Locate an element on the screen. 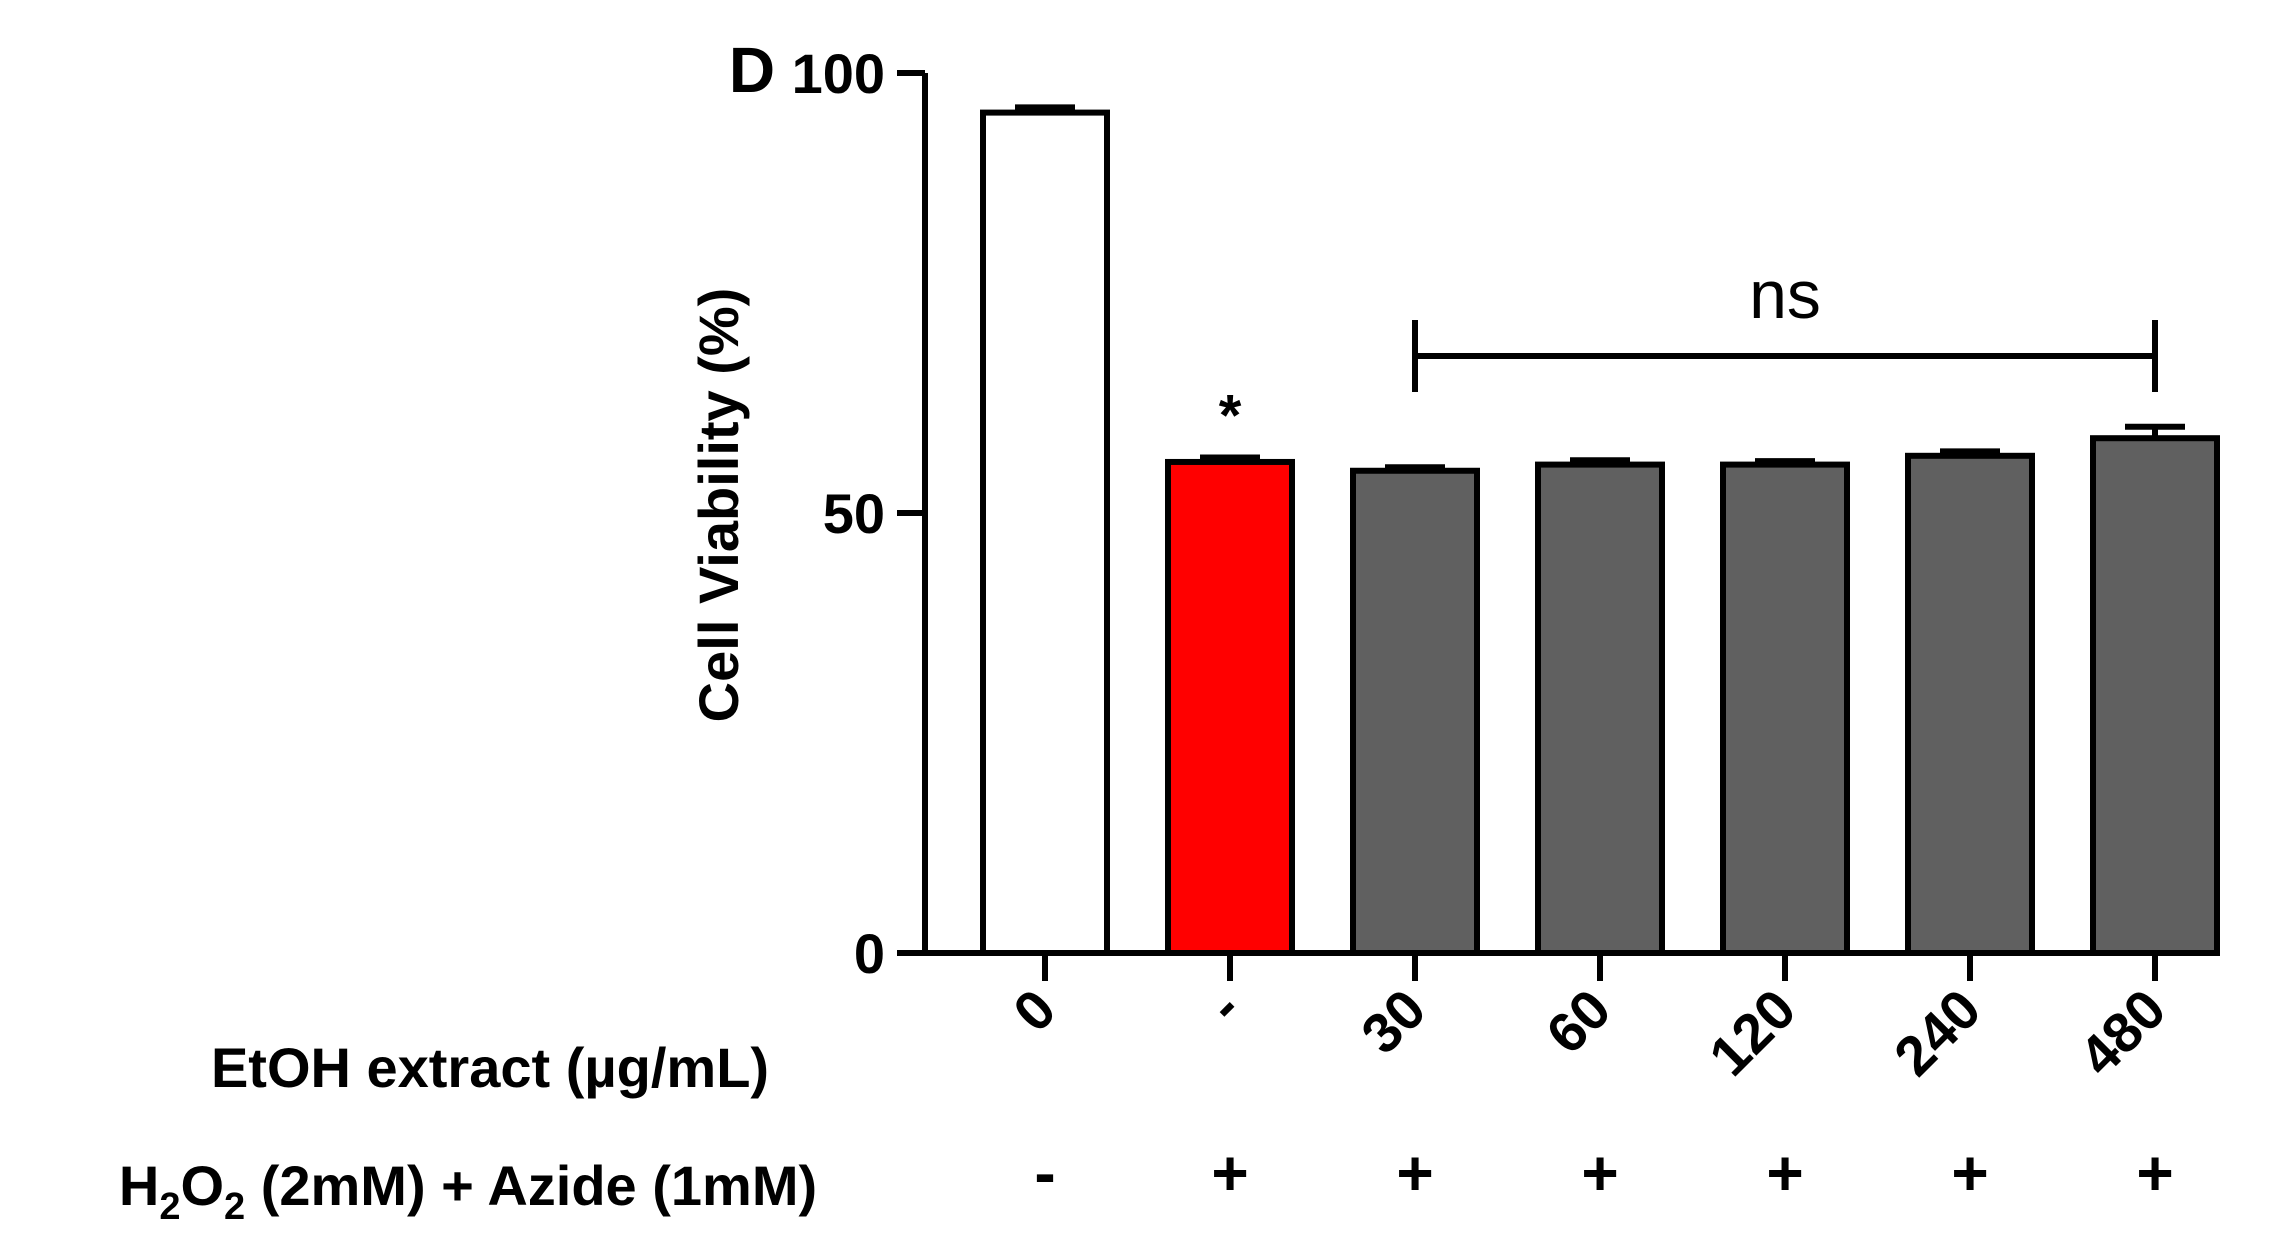  row2-rest: (2mM) + Azide (1mM) is located at coordinates (531, 1185).